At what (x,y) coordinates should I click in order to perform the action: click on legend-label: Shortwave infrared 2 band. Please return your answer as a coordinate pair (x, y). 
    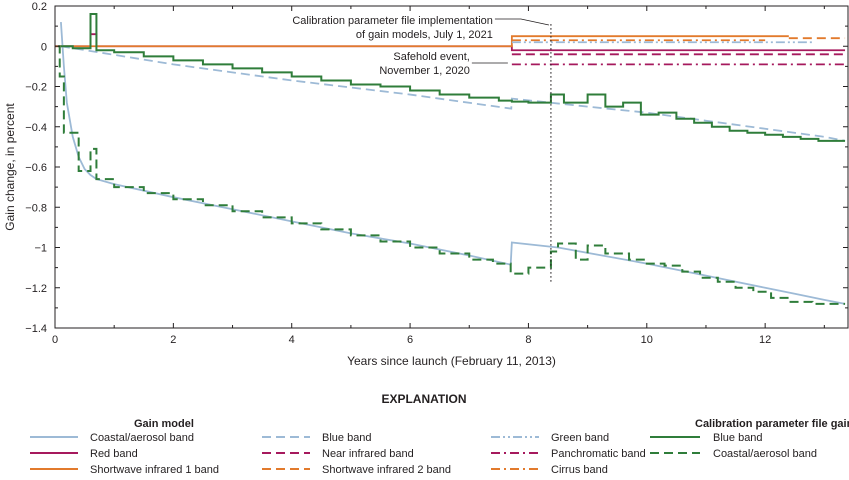
    Looking at the image, I should click on (386, 470).